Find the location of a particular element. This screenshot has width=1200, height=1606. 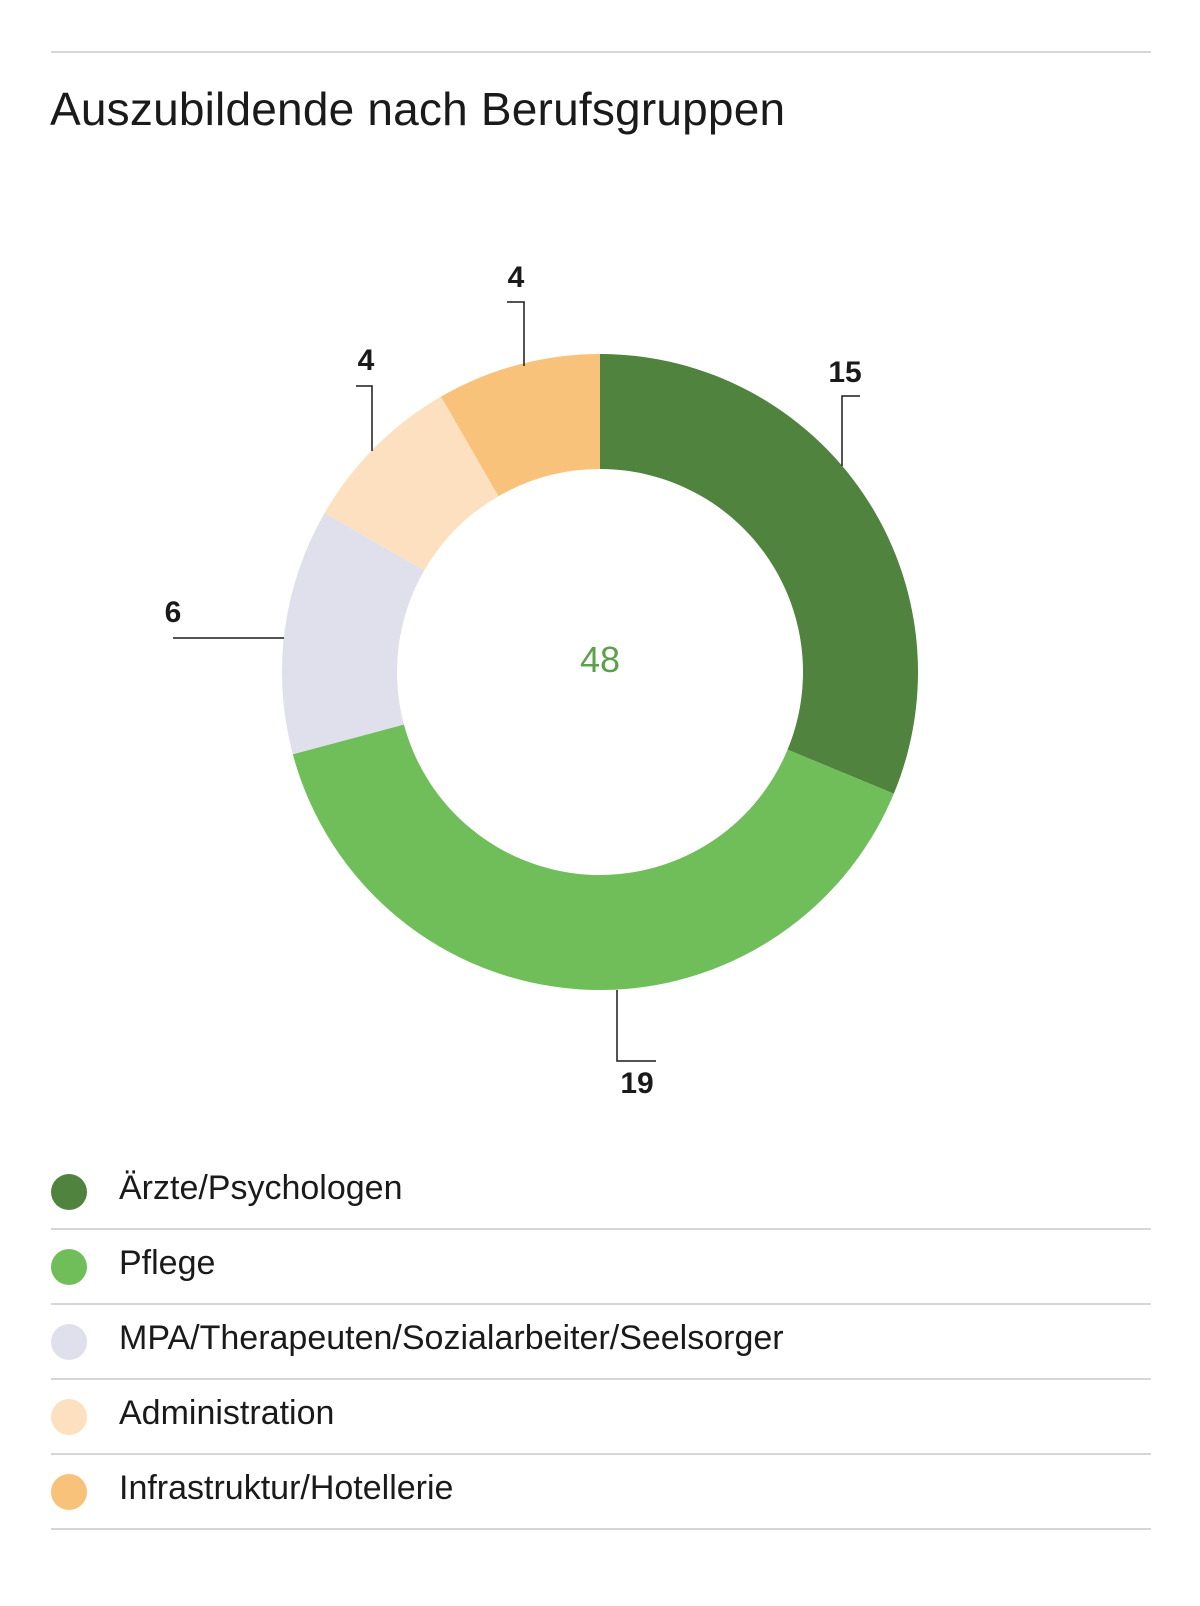

data-label: 15 is located at coordinates (844, 372).